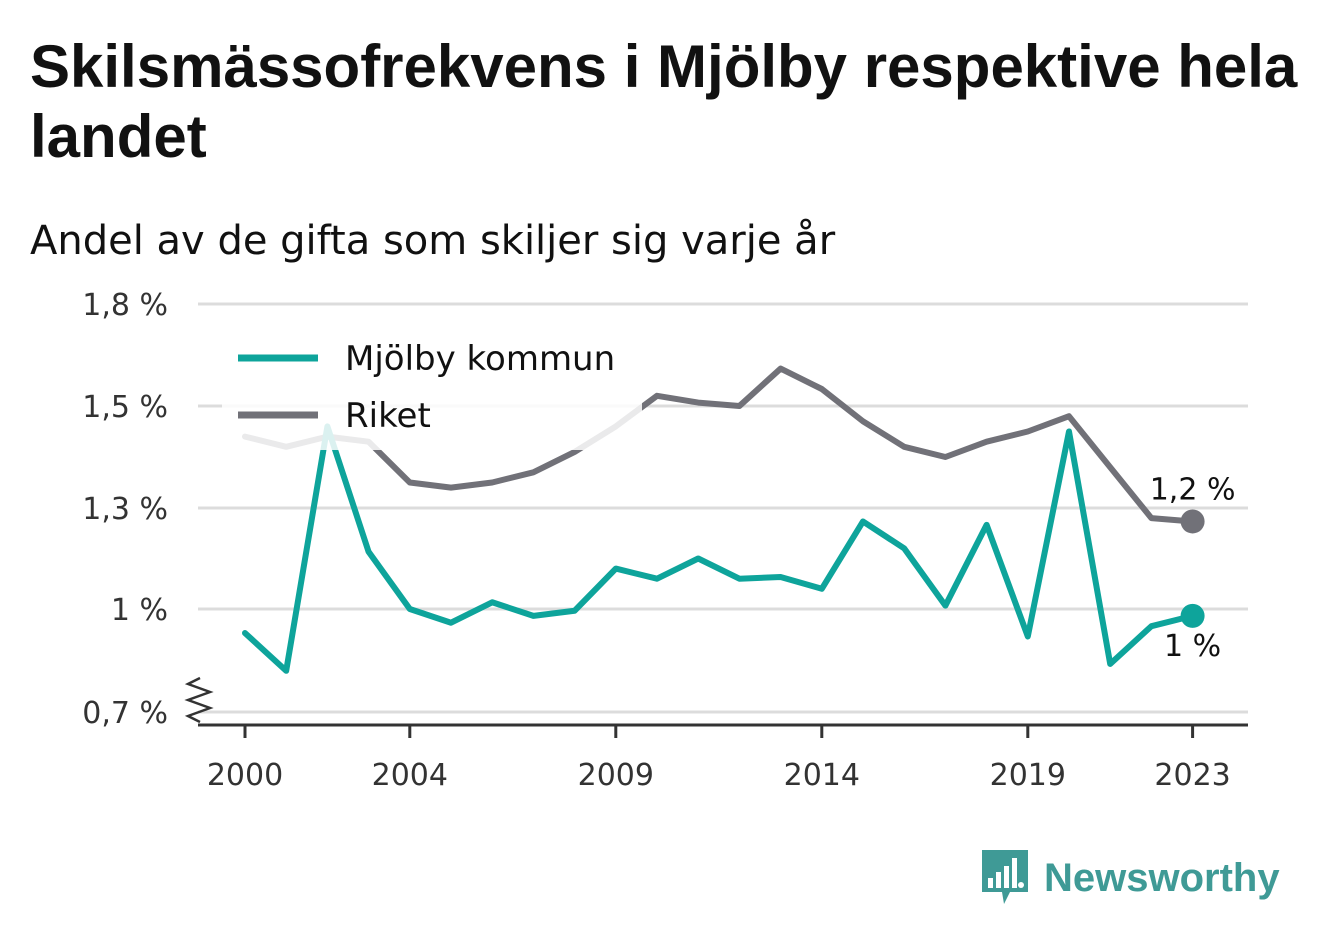 The height and width of the screenshot is (939, 1322). Describe the element at coordinates (125, 713) in the screenshot. I see `y-tick-label: 0,7 %` at that location.